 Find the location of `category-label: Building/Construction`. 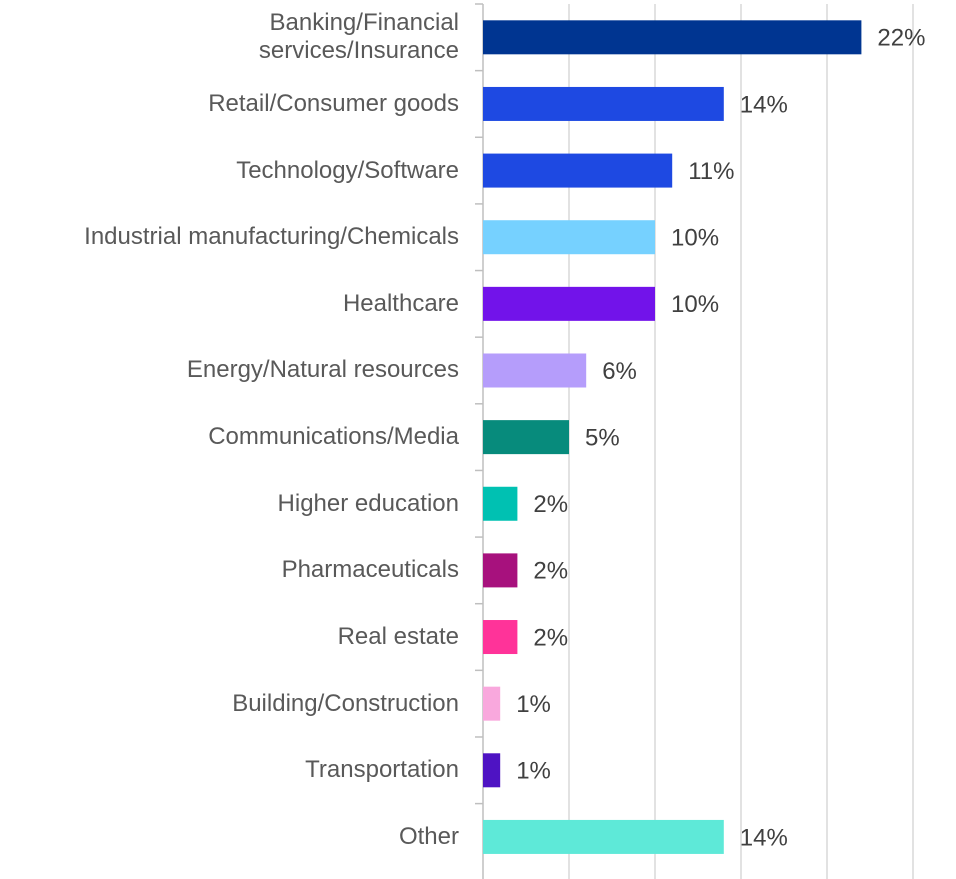

category-label: Building/Construction is located at coordinates (345, 703).